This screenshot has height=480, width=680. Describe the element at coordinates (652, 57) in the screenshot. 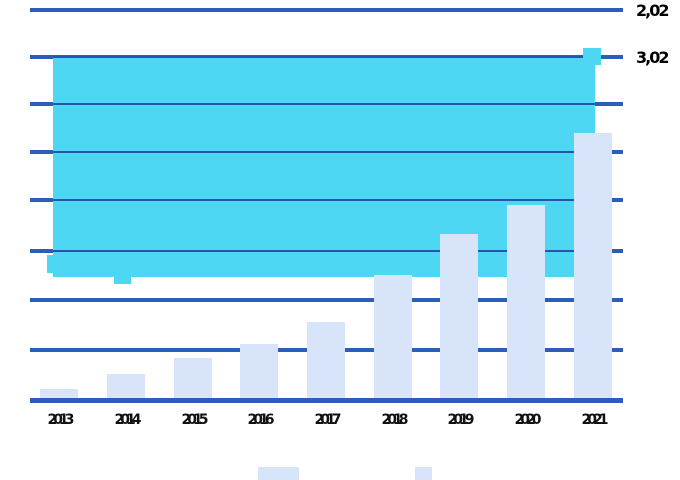

I see `right-axis-label: 3,02` at that location.